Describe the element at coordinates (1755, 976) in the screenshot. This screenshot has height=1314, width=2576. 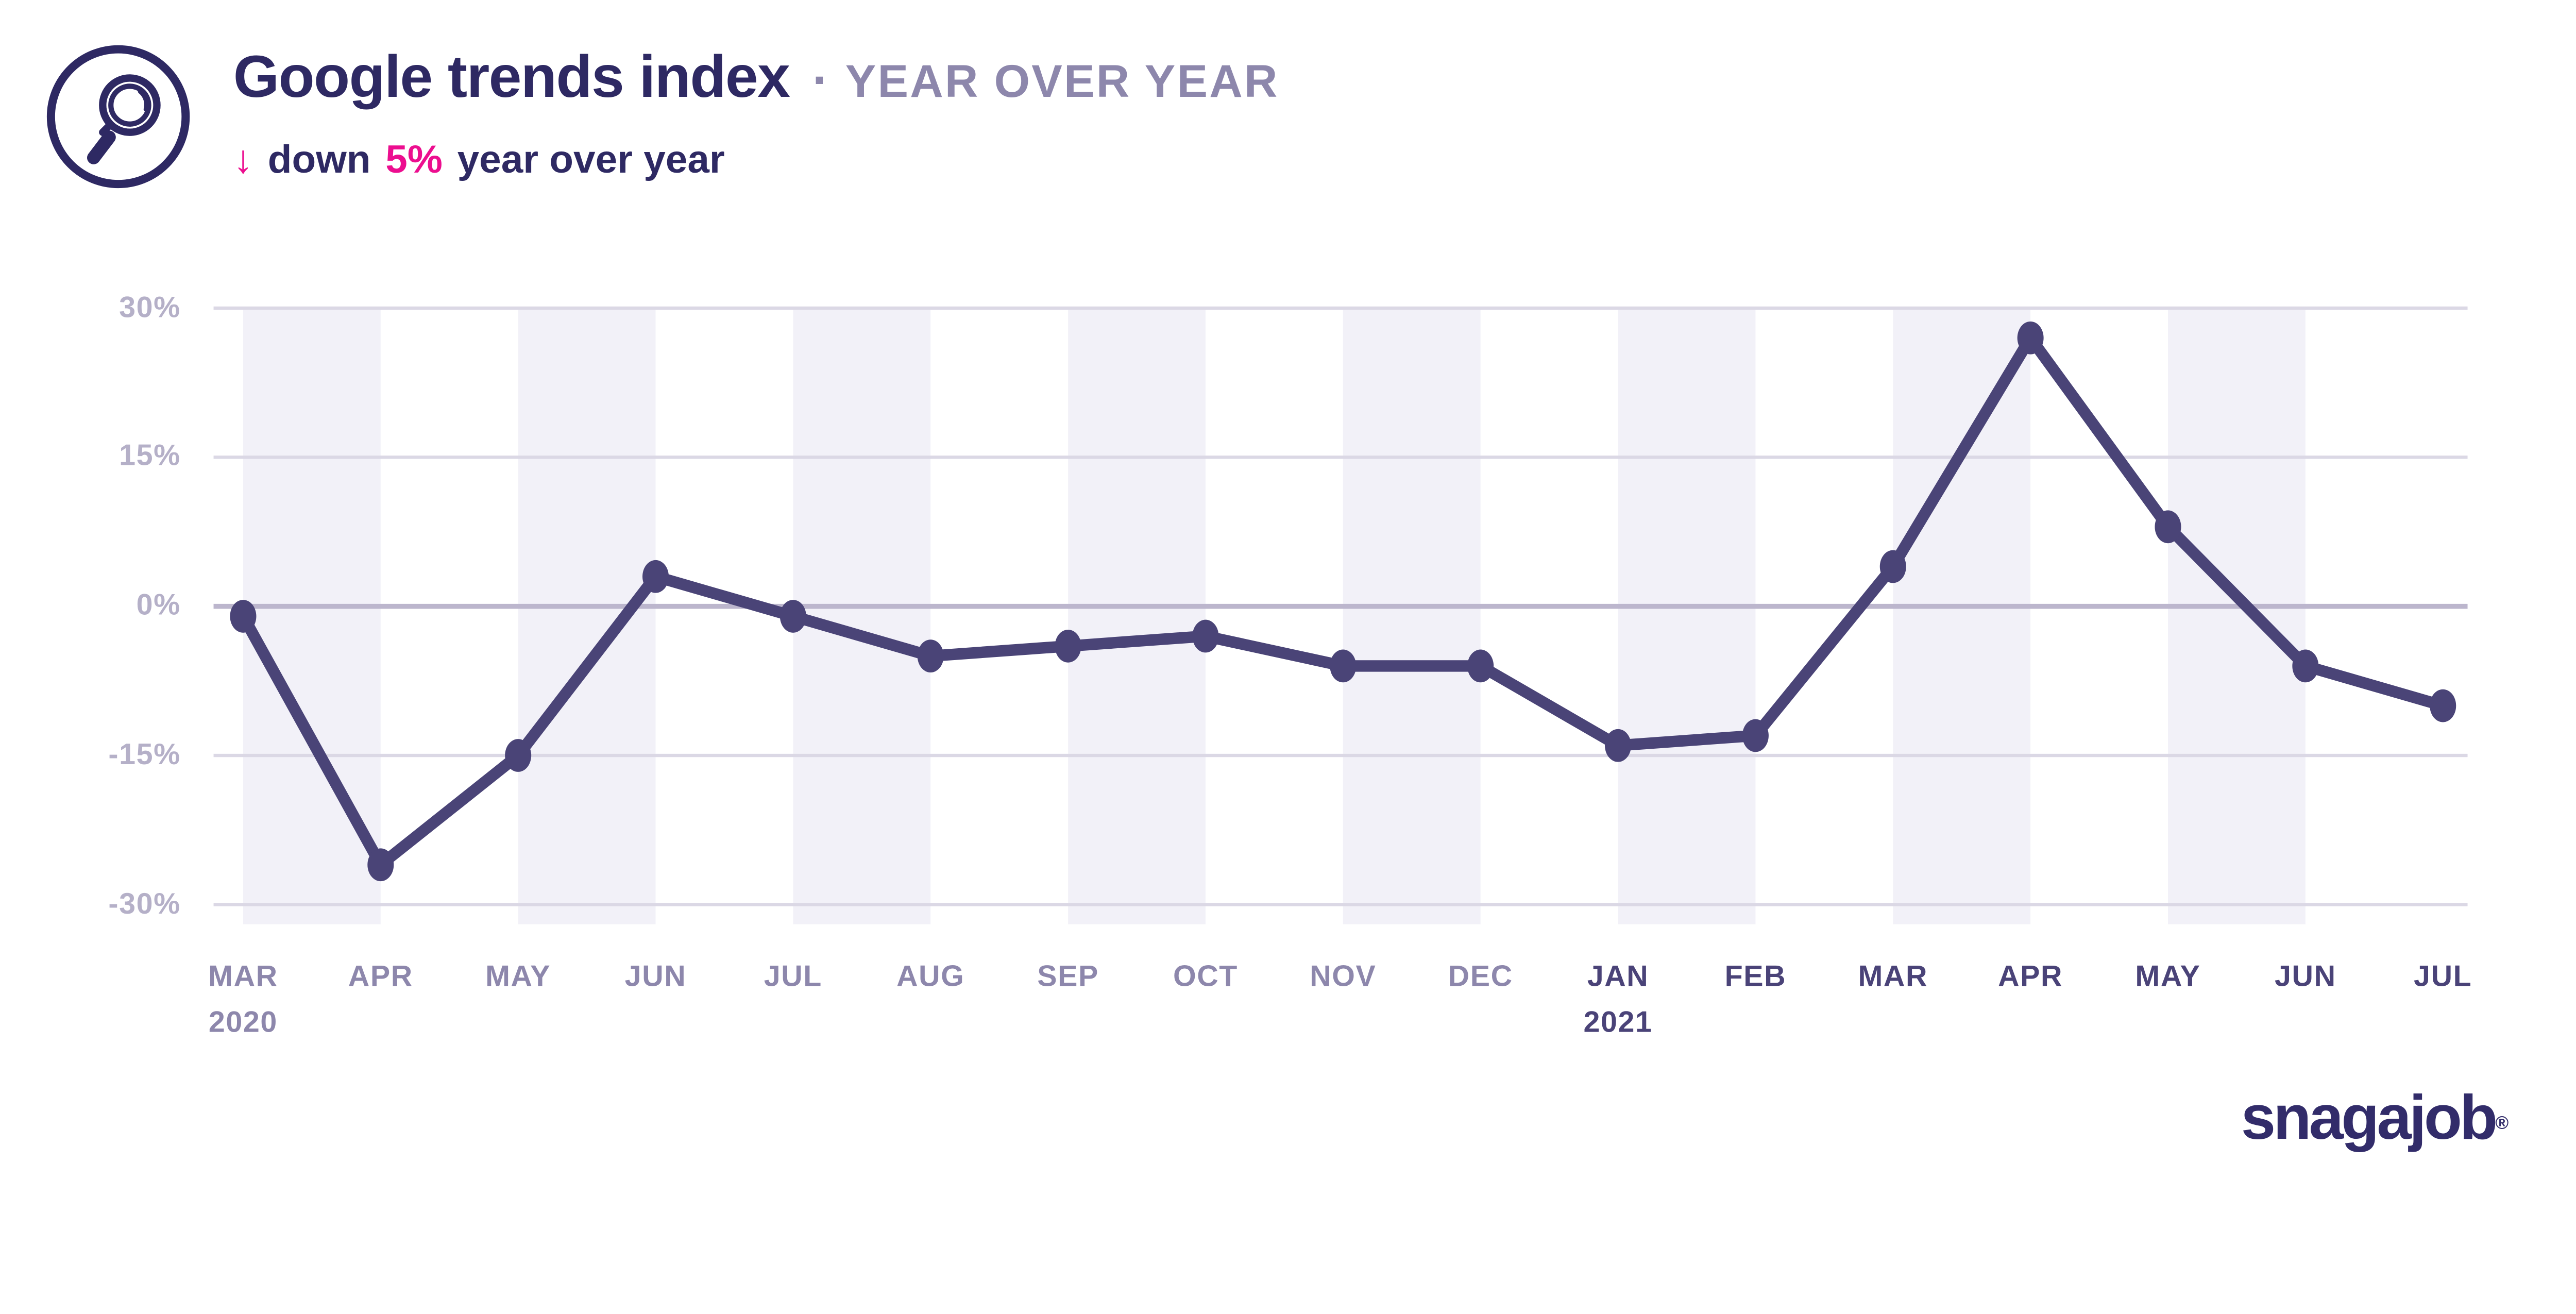
I see `x-tick-label: FEB` at that location.